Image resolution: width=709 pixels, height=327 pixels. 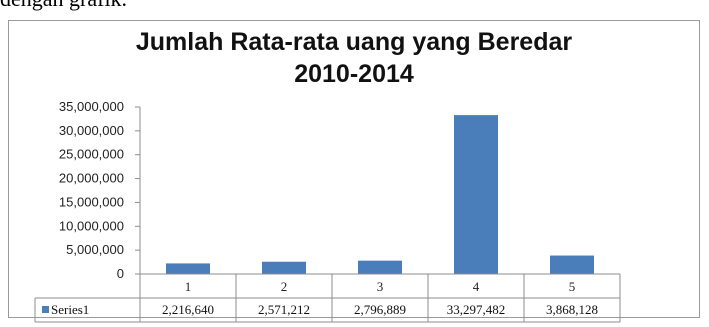 What do you see at coordinates (70, 309) in the screenshot?
I see `legend-series-name: Series1` at bounding box center [70, 309].